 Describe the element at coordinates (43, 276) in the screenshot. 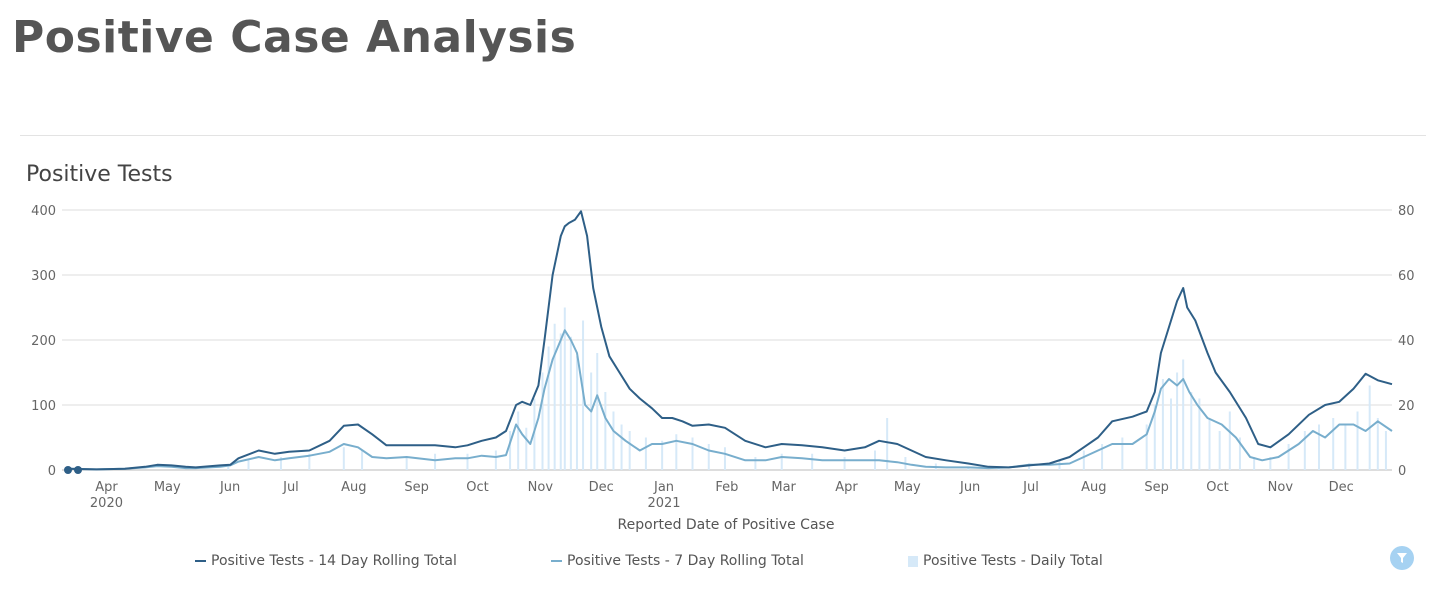

I see `y-tick-label-left: 300` at that location.